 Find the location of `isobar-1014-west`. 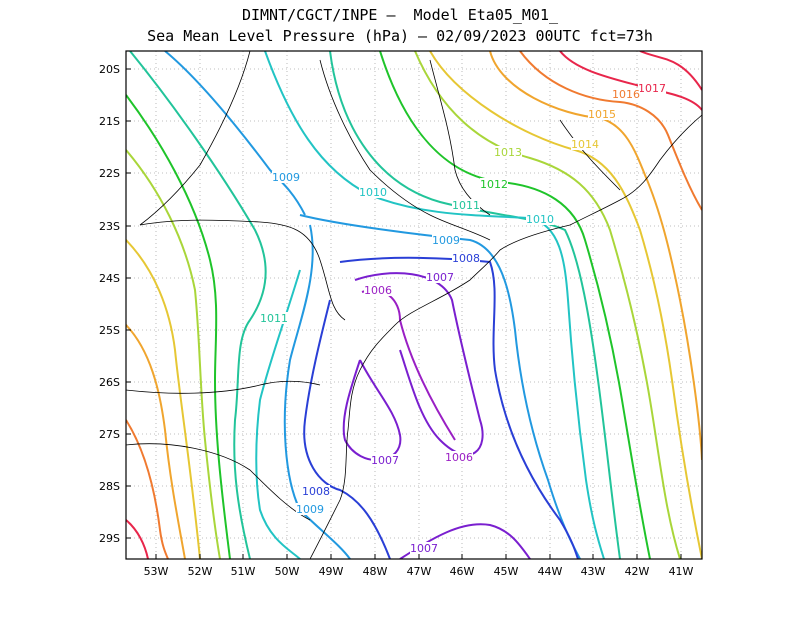

isobar-1014-west is located at coordinates (163, 399).